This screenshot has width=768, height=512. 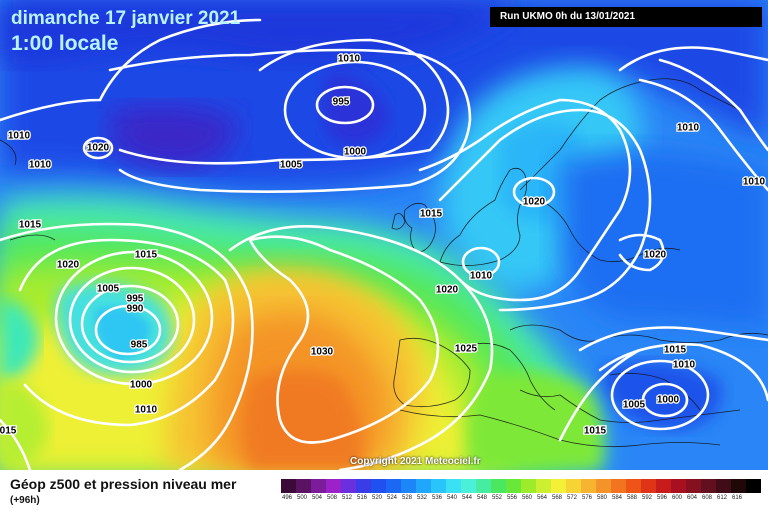 I want to click on scale-tick-label: 544, so click(x=466, y=498).